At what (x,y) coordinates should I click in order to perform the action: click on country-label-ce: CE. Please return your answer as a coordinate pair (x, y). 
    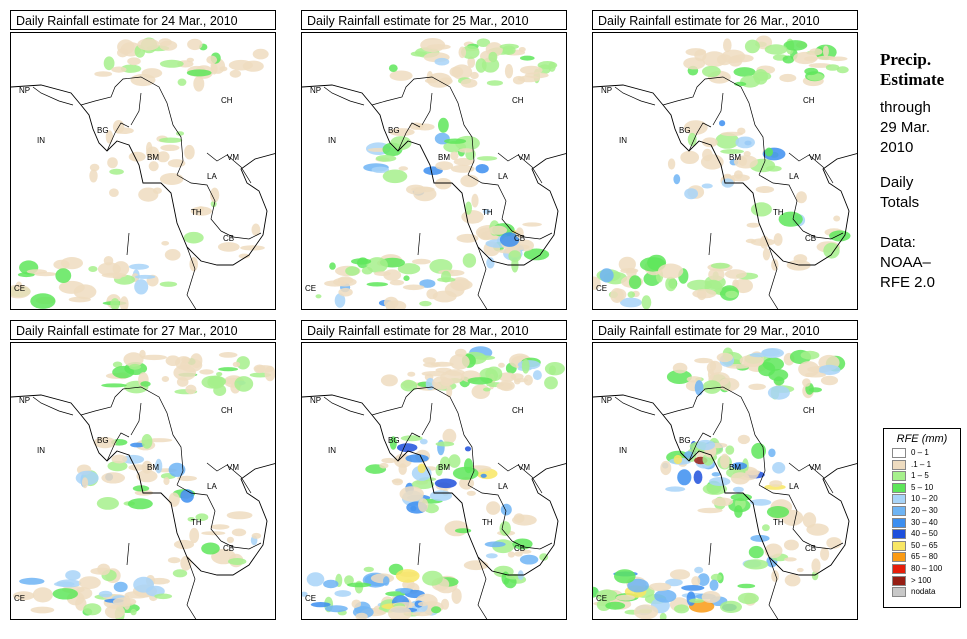
    Looking at the image, I should click on (310, 598).